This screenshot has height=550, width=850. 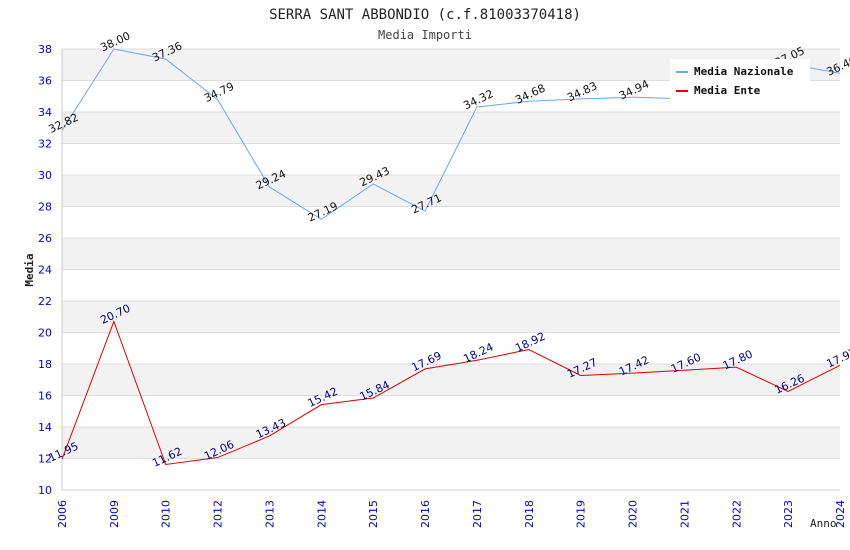 What do you see at coordinates (45, 364) in the screenshot?
I see `y-tick-label: 18` at bounding box center [45, 364].